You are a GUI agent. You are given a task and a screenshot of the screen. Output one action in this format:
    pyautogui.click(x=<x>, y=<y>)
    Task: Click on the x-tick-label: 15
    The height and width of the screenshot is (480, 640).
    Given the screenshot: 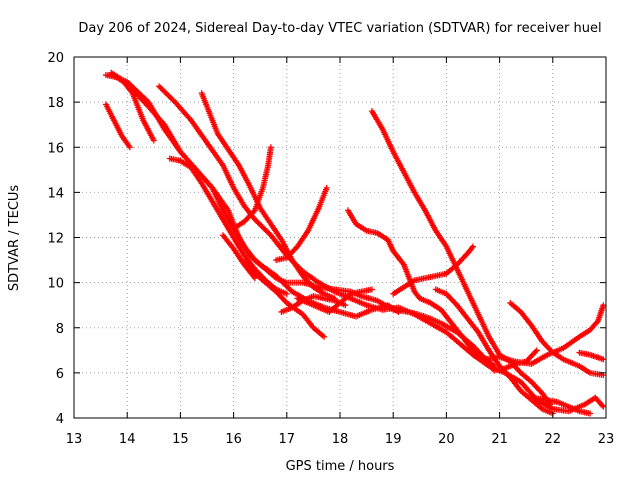 What is the action you would take?
    pyautogui.click(x=180, y=439)
    